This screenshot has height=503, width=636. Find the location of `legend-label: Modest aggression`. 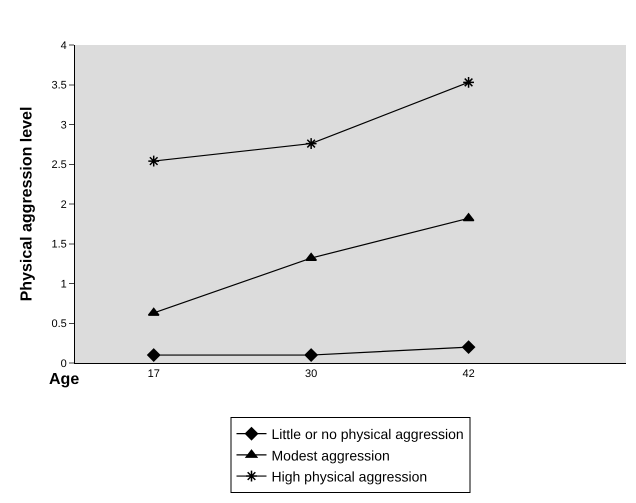

legend-label: Modest aggression is located at coordinates (331, 455).